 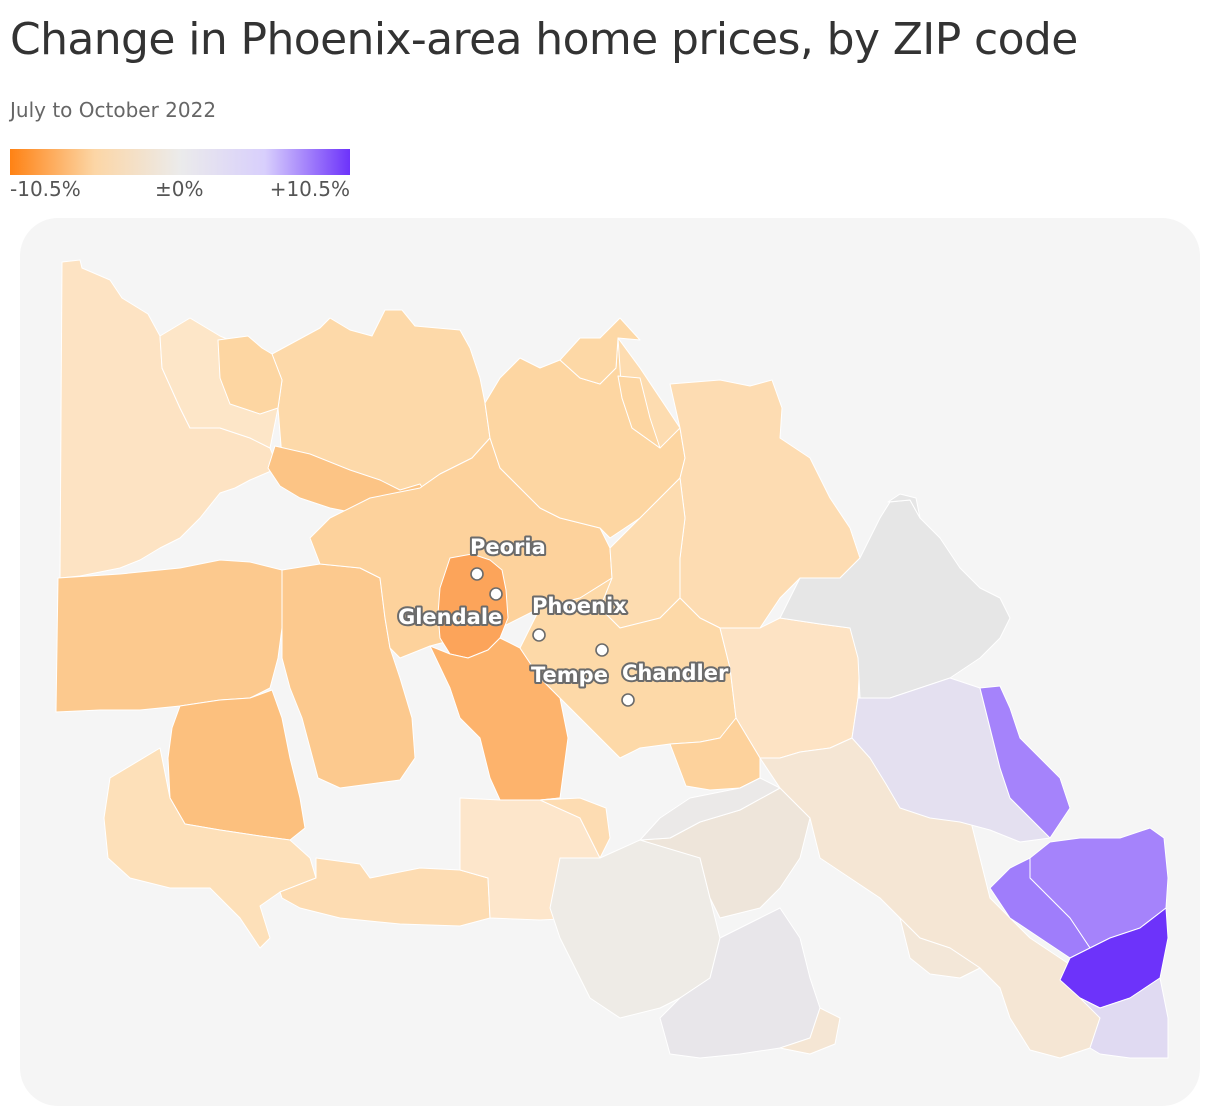 I want to click on chart-subtitle: July to October 2022, so click(x=113, y=110).